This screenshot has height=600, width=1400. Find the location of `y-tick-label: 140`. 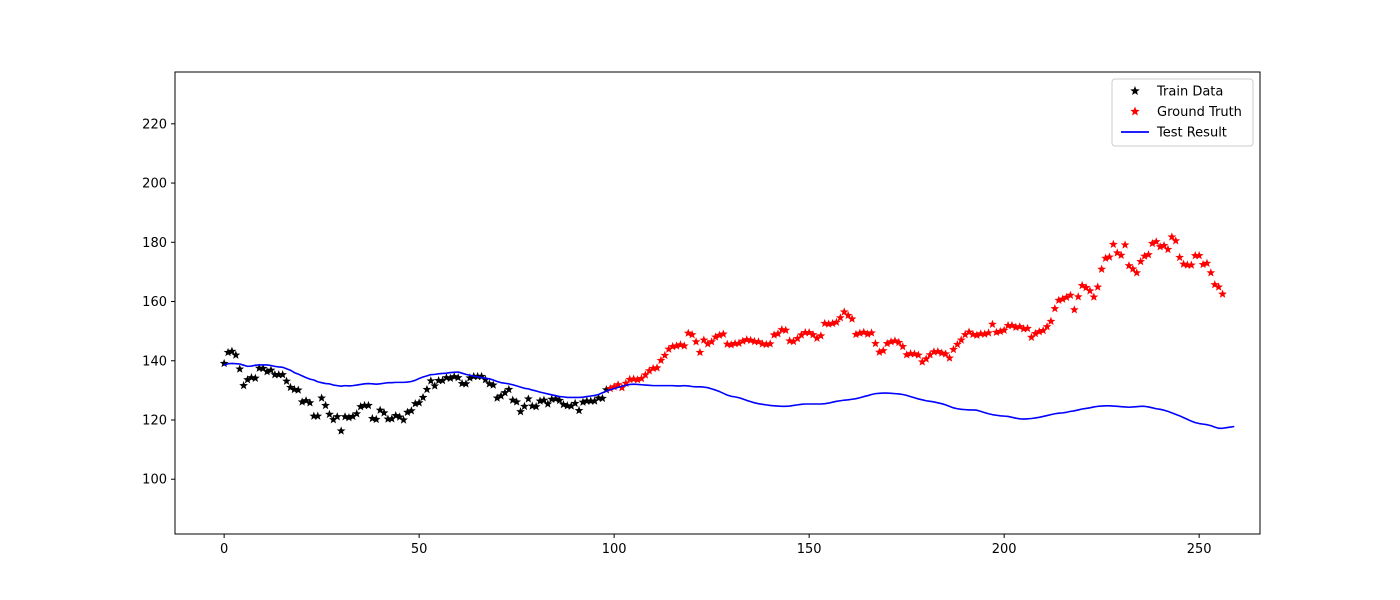

y-tick-label: 140 is located at coordinates (154, 361).